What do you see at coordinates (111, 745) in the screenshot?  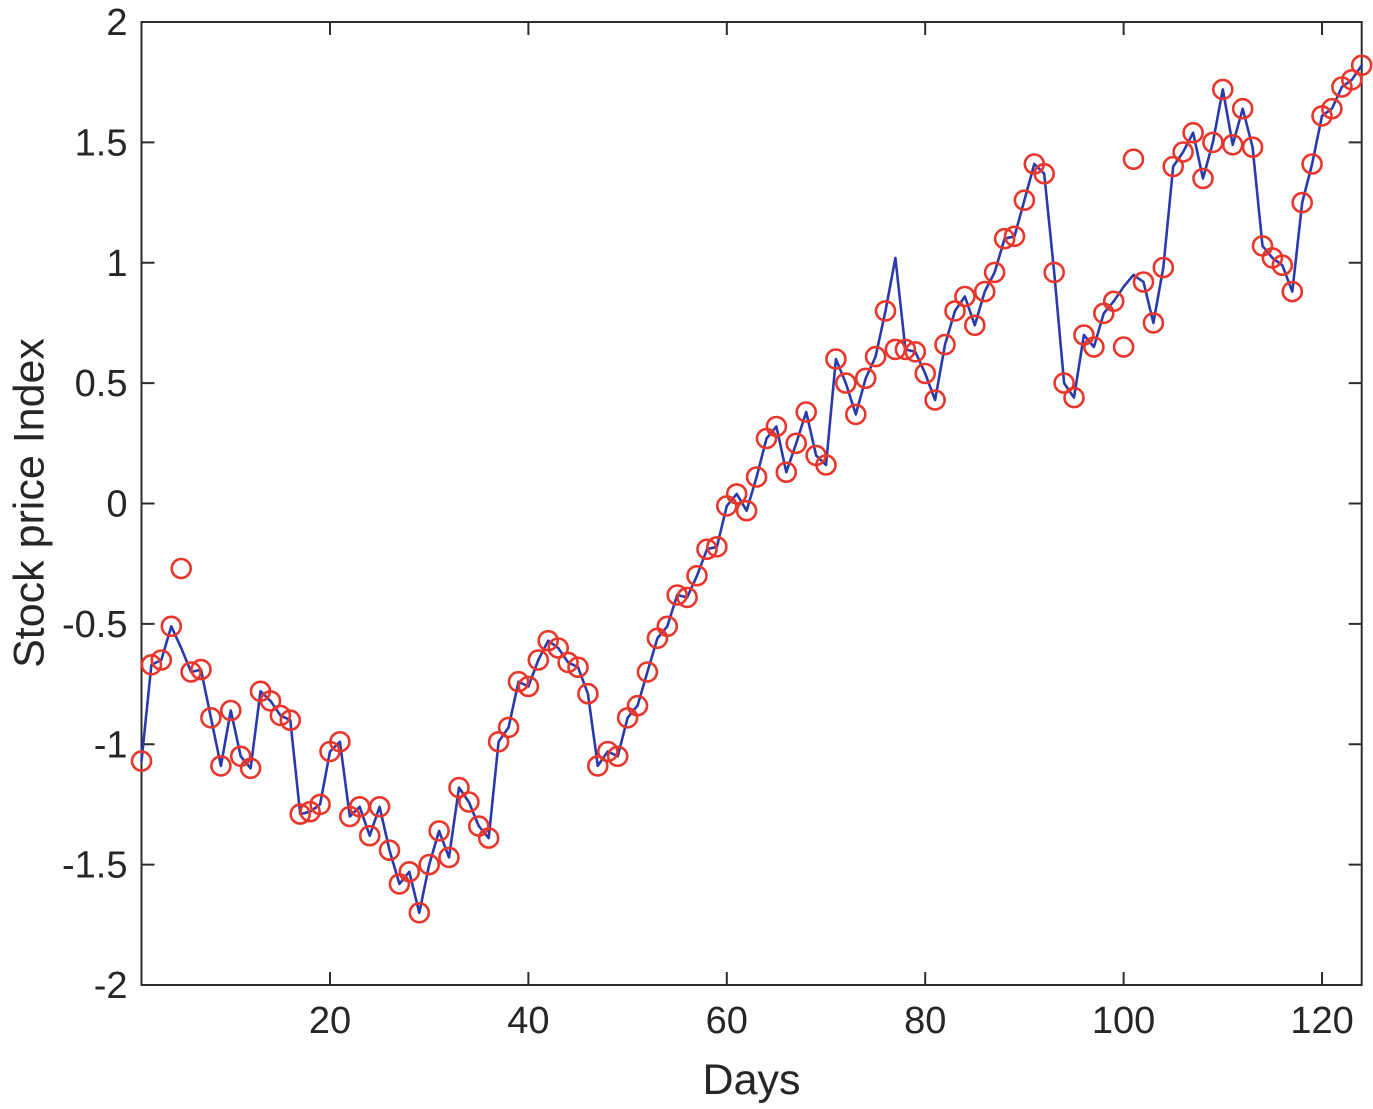 I see `y-tick-label: -1` at bounding box center [111, 745].